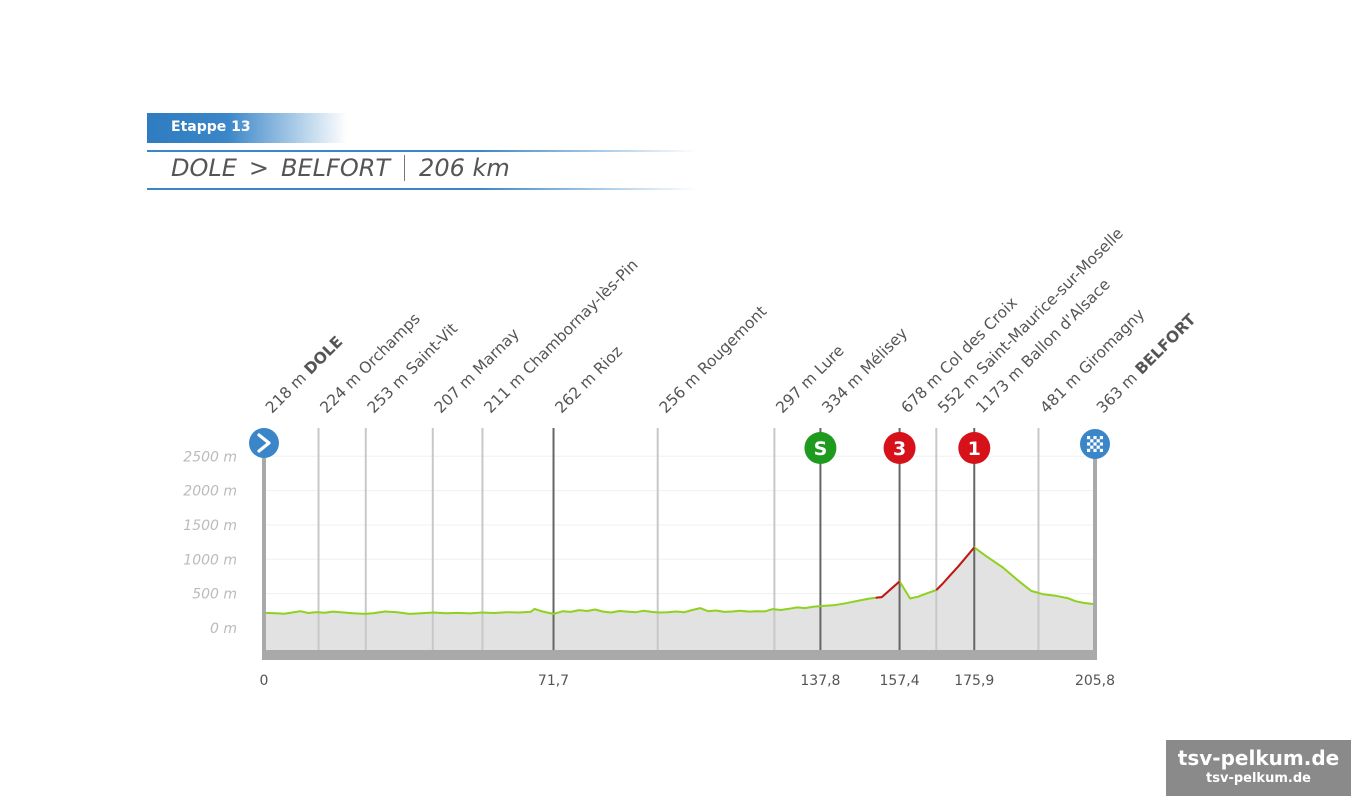 The height and width of the screenshot is (800, 1360). Describe the element at coordinates (264, 681) in the screenshot. I see `x-tick-label: 0` at that location.